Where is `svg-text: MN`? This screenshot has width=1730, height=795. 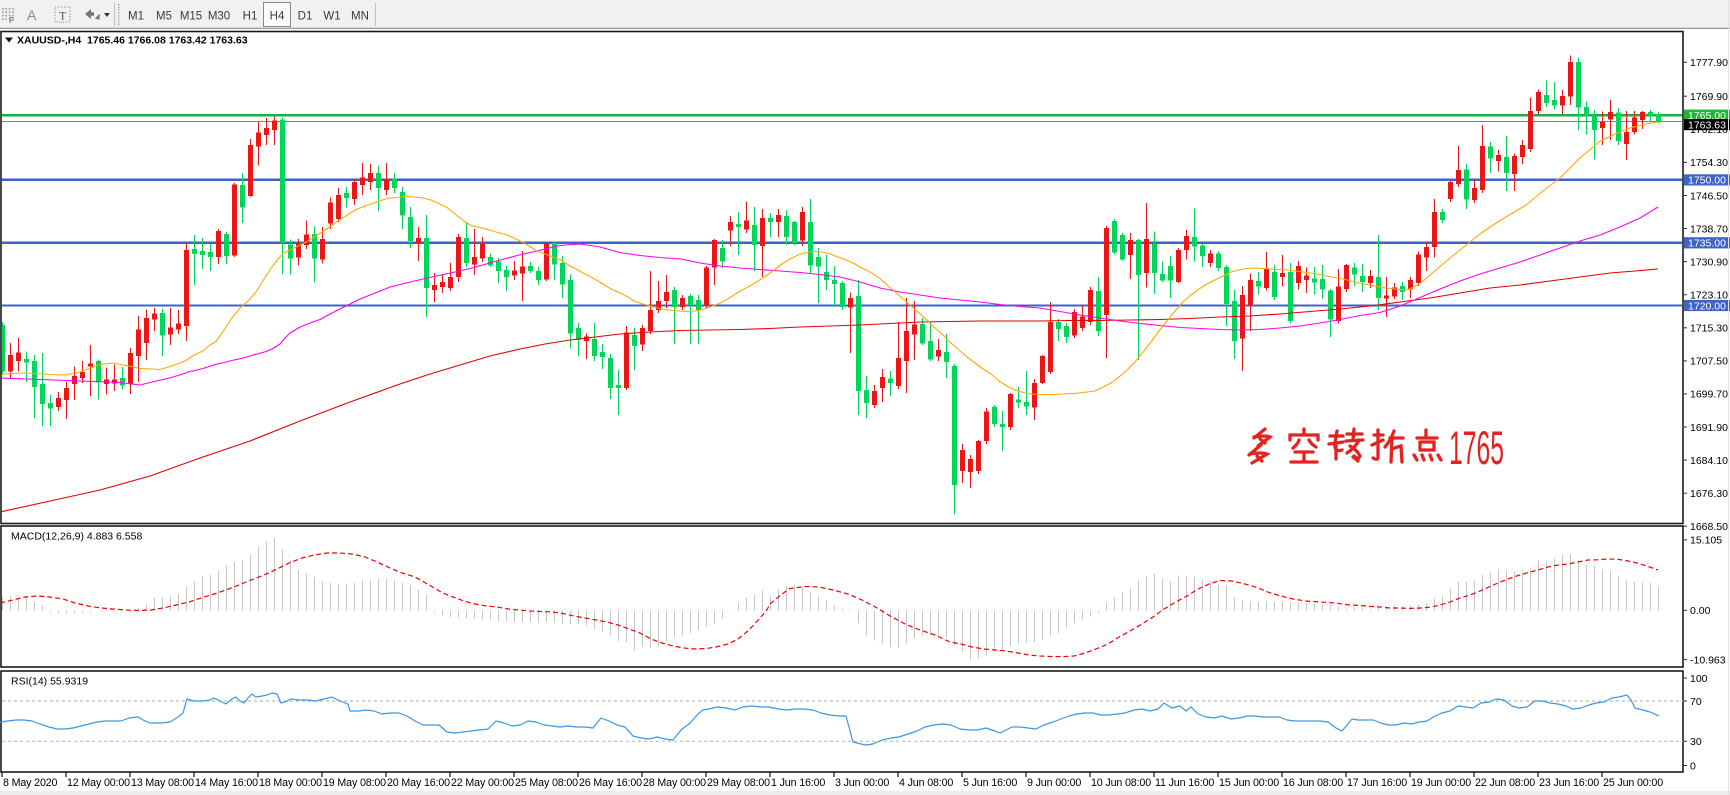
svg-text: MN is located at coordinates (360, 17).